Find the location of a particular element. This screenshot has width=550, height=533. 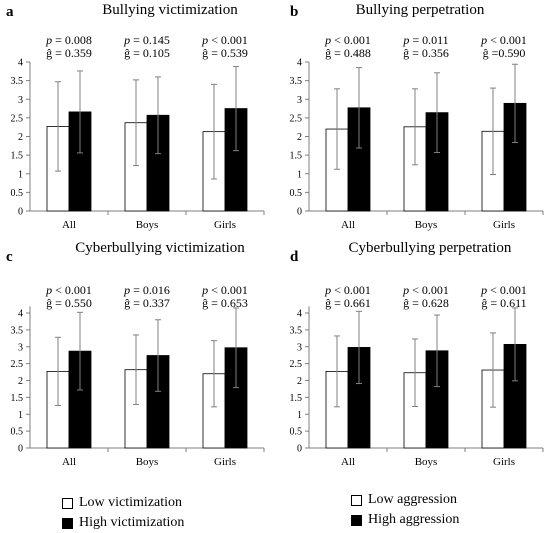

legend-item-high: High victimization is located at coordinates (123, 523).